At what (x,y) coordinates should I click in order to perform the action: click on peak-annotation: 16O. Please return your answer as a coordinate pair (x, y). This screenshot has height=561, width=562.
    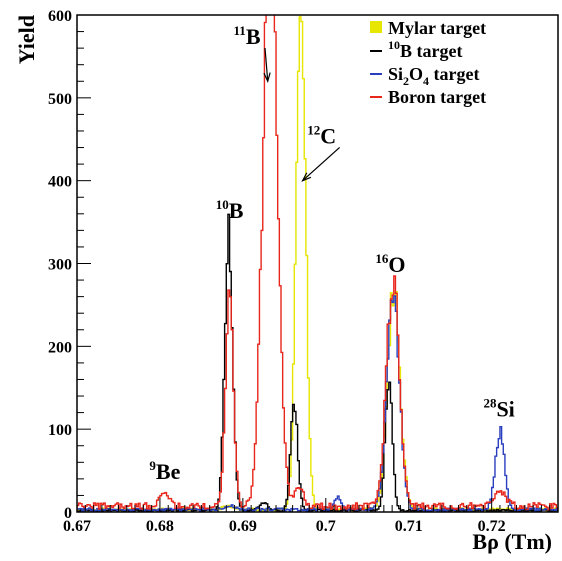
    Looking at the image, I should click on (390, 264).